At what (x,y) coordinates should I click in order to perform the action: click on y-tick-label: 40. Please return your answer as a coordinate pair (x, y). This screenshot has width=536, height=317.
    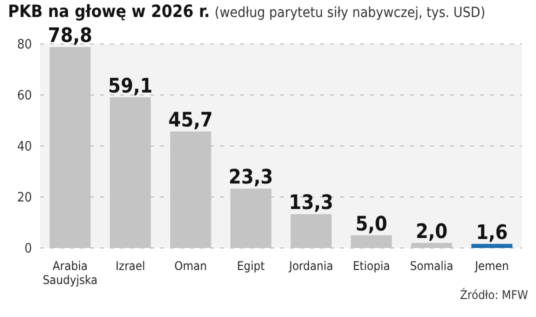
    Looking at the image, I should click on (24, 147).